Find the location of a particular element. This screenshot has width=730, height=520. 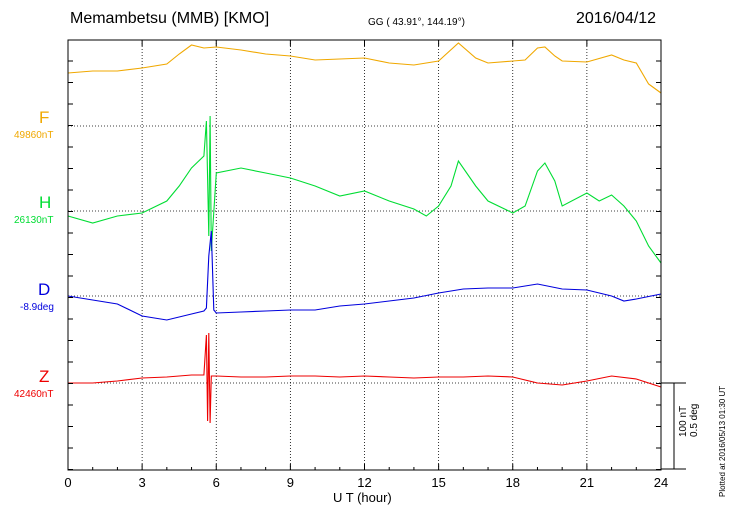

x-tick-label: 15 is located at coordinates (438, 482).